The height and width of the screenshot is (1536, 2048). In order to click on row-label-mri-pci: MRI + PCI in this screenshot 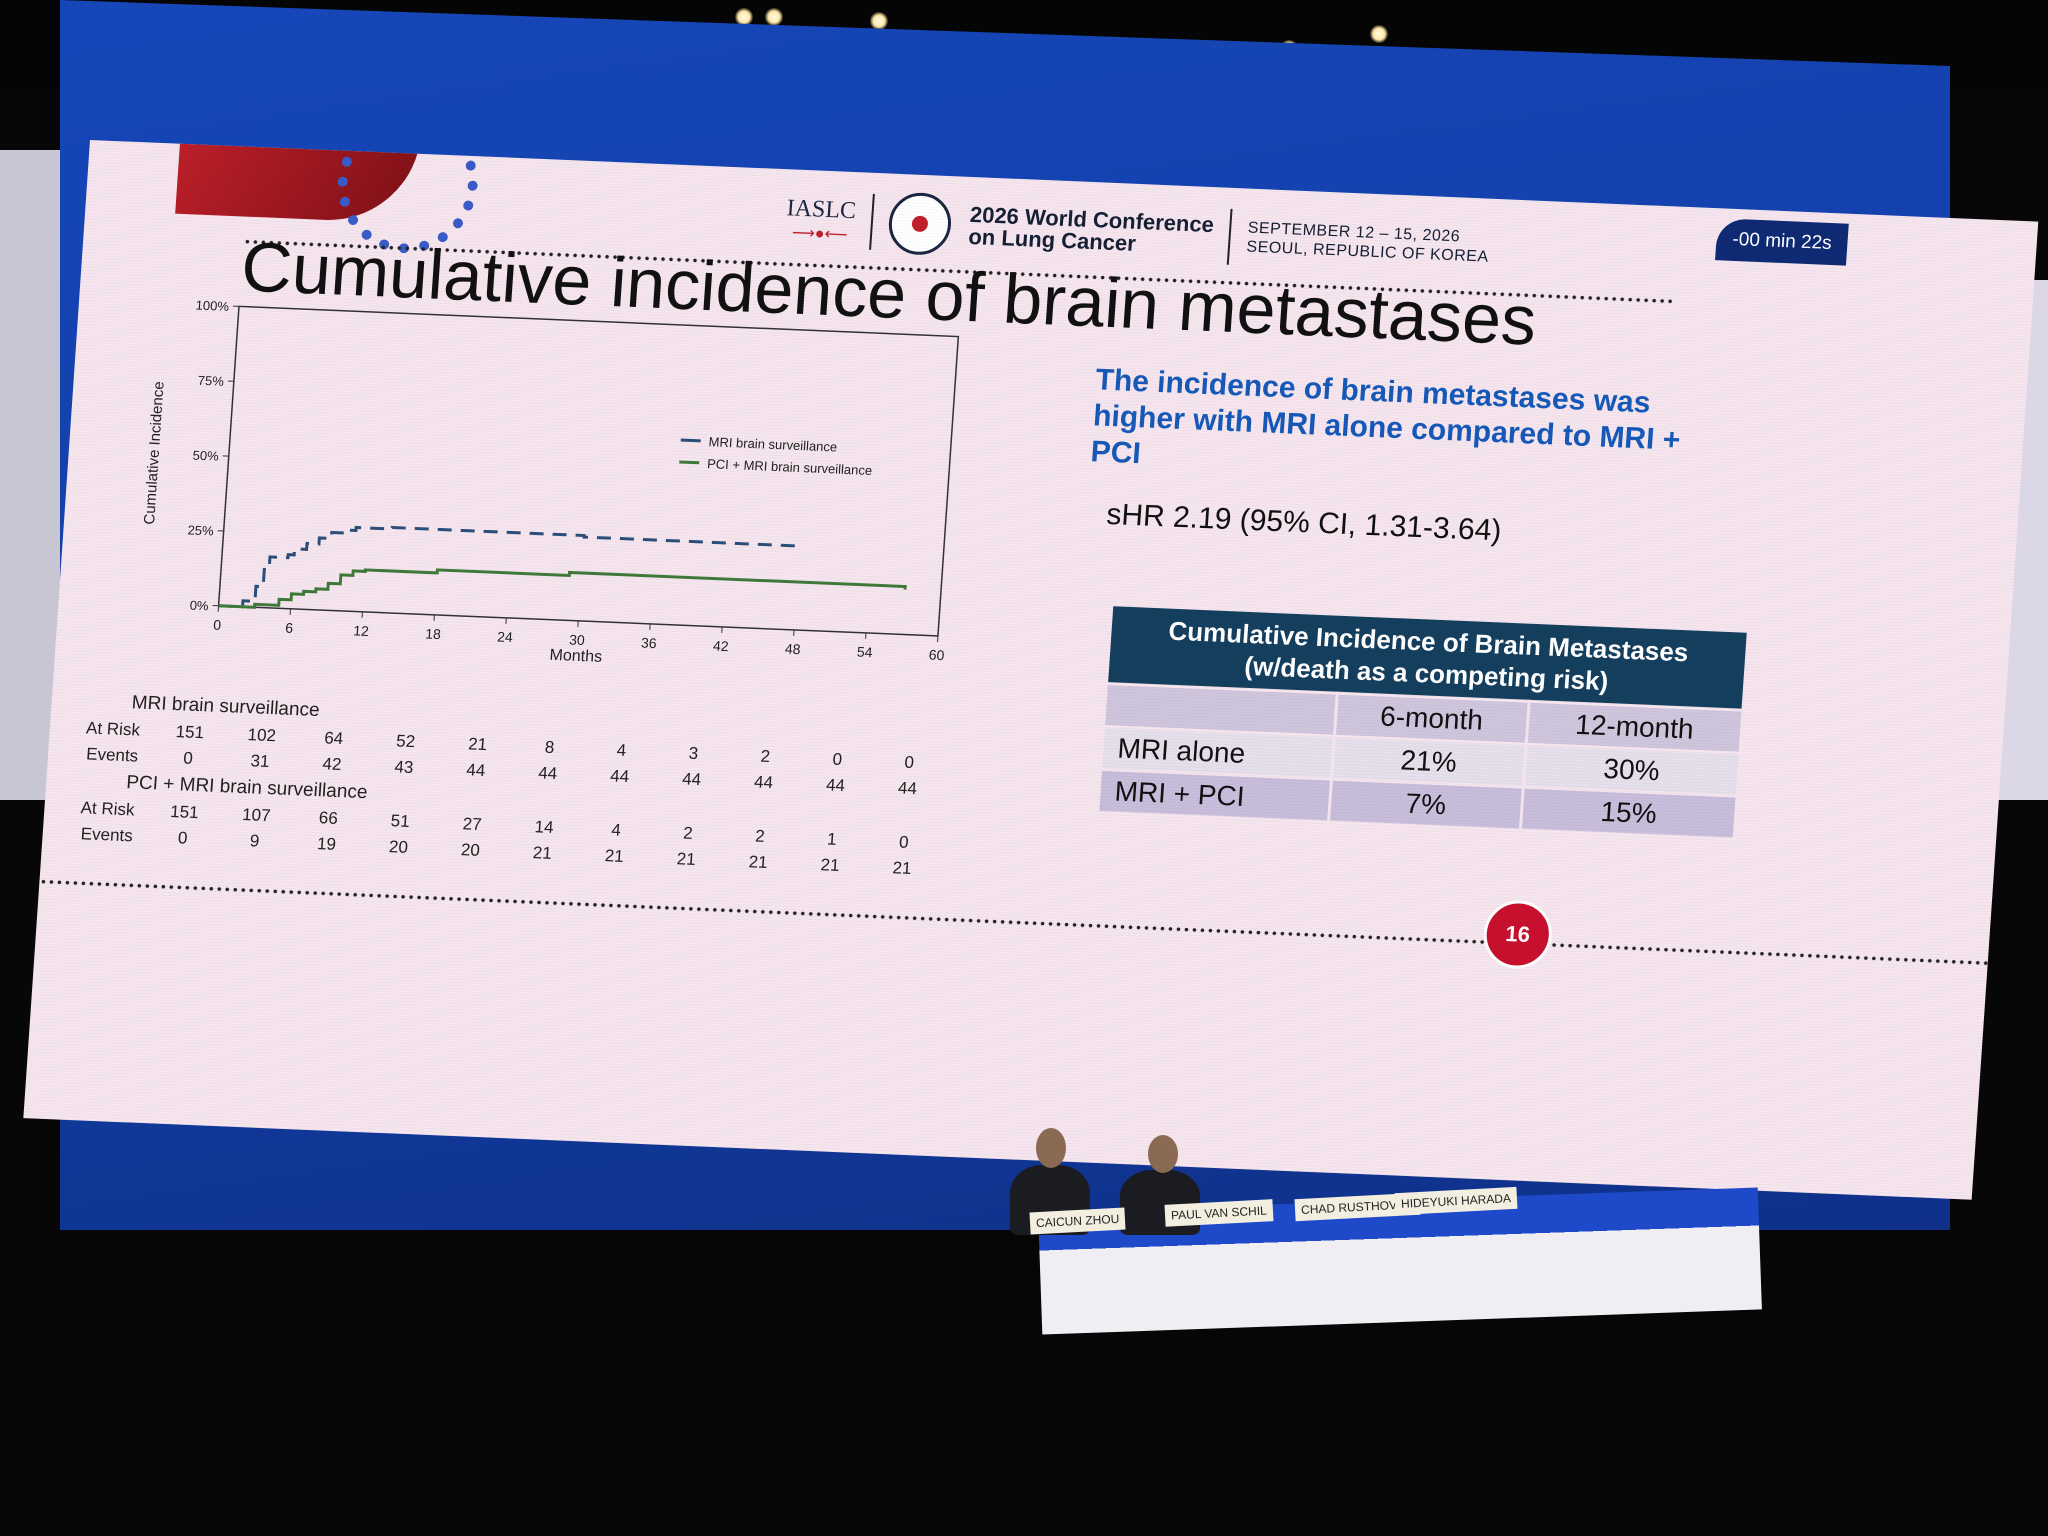, I will do `click(1214, 795)`.